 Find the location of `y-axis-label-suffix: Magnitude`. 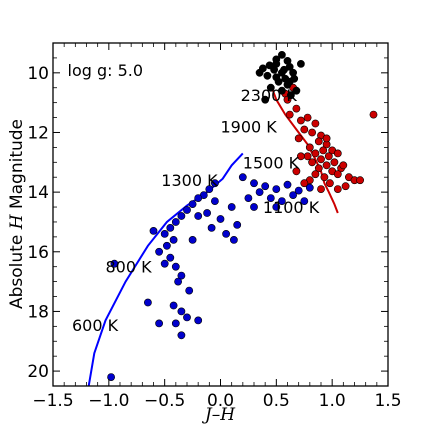

y-axis-label-suffix: Magnitude is located at coordinates (17, 166).